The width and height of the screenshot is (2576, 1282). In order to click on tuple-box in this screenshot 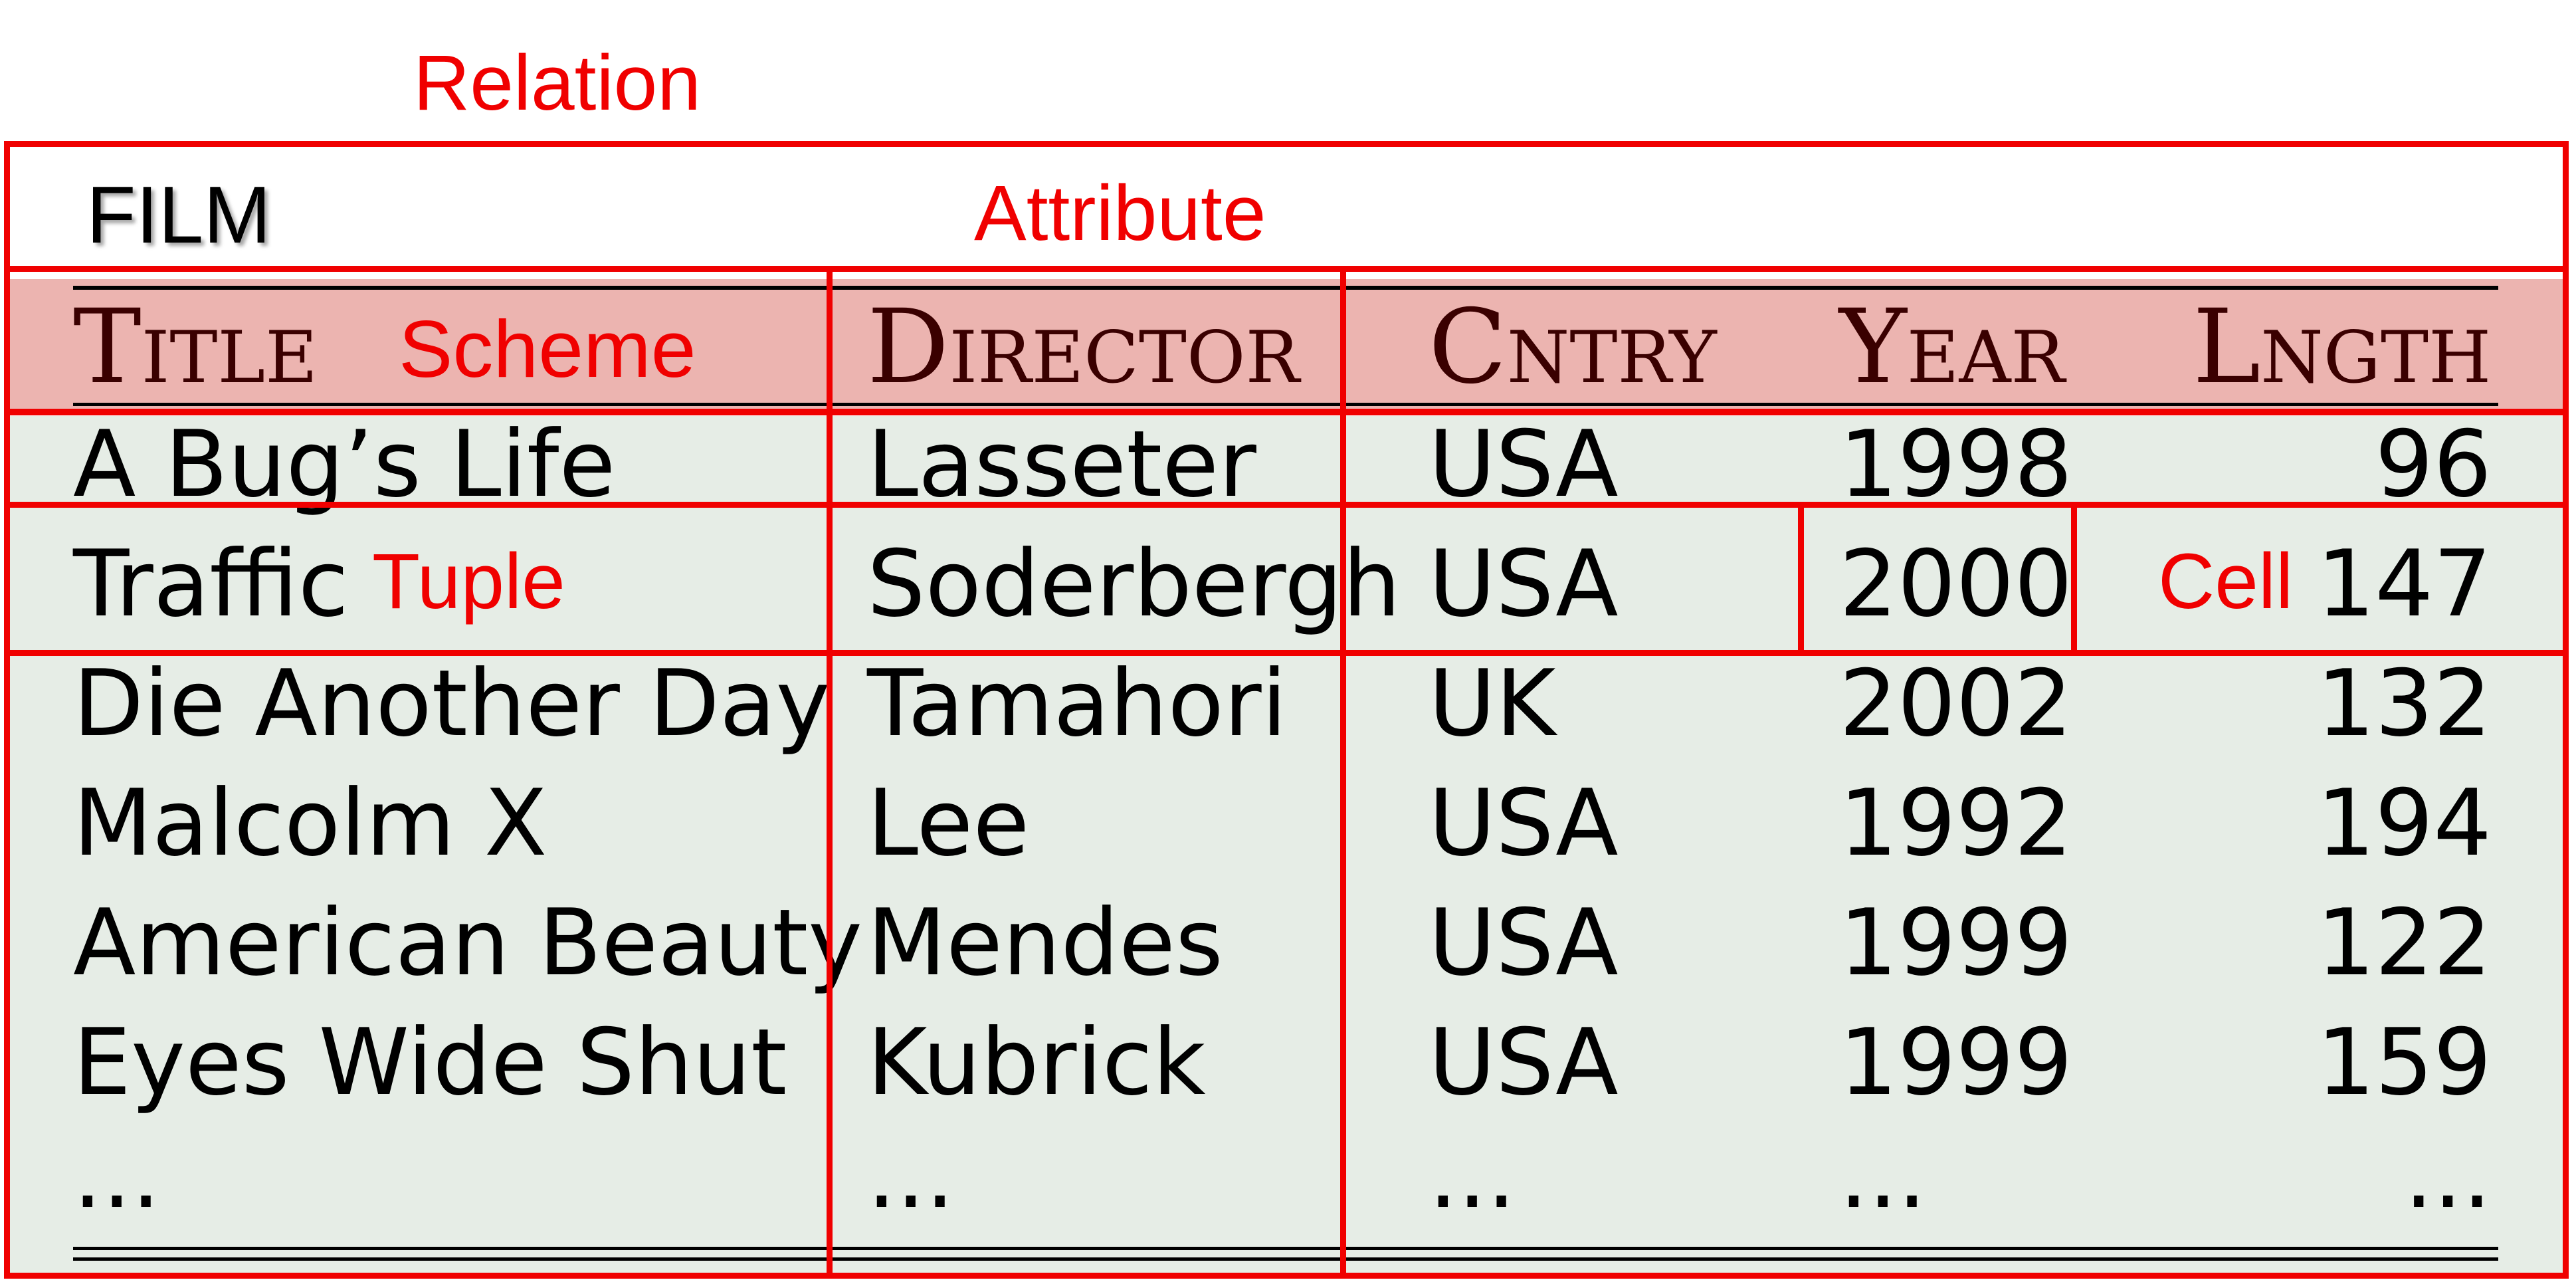, I will do `click(1286, 579)`.